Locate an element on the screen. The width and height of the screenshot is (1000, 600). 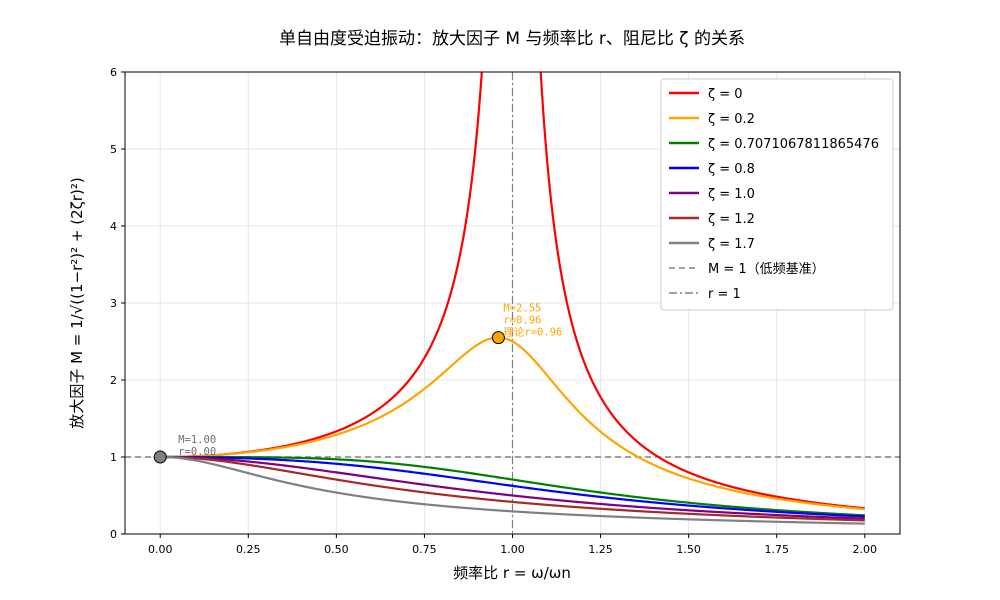
legend-label: ζ = 1.2 is located at coordinates (731, 219).